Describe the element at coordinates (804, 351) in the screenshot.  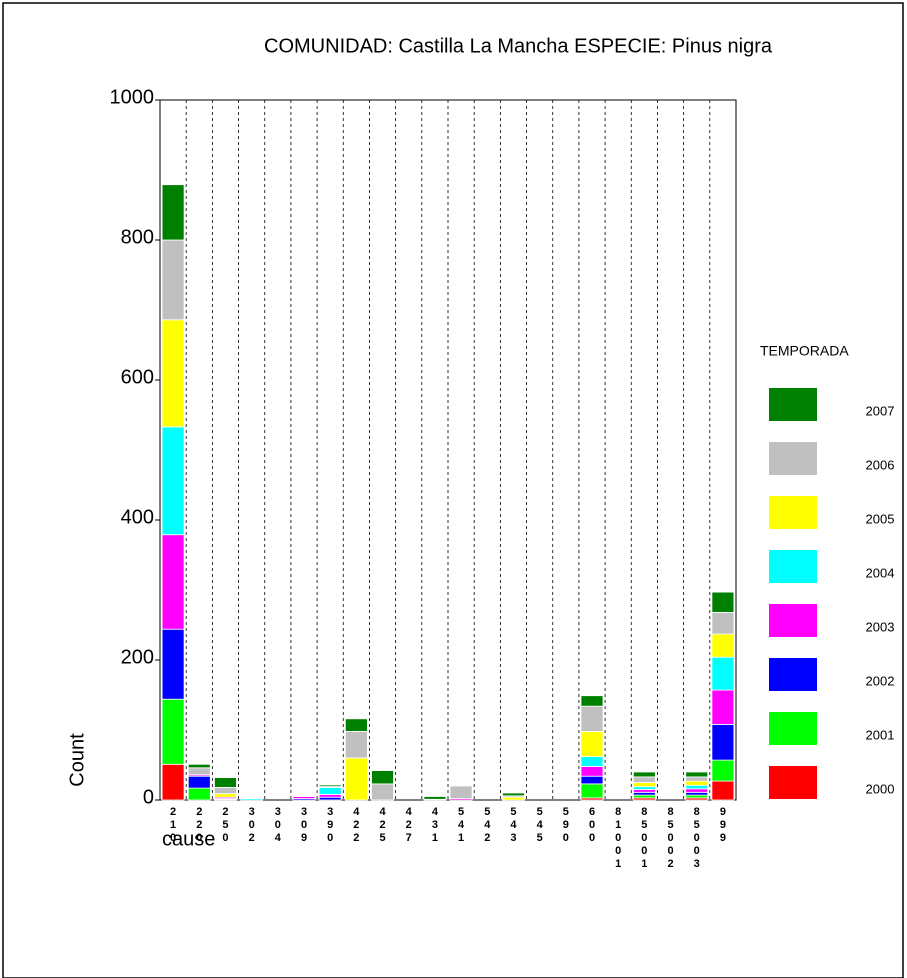
I see `legend-title: TEMPORADA` at that location.